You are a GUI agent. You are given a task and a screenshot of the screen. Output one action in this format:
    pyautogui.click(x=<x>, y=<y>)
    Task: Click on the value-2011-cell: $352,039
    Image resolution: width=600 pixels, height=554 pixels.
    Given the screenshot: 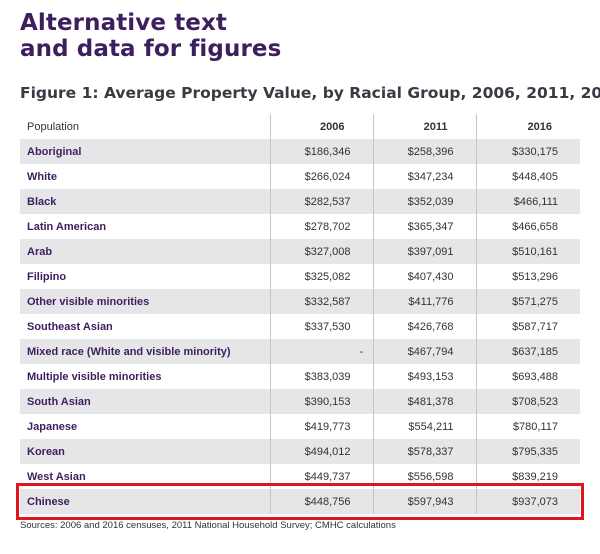 What is the action you would take?
    pyautogui.click(x=424, y=201)
    